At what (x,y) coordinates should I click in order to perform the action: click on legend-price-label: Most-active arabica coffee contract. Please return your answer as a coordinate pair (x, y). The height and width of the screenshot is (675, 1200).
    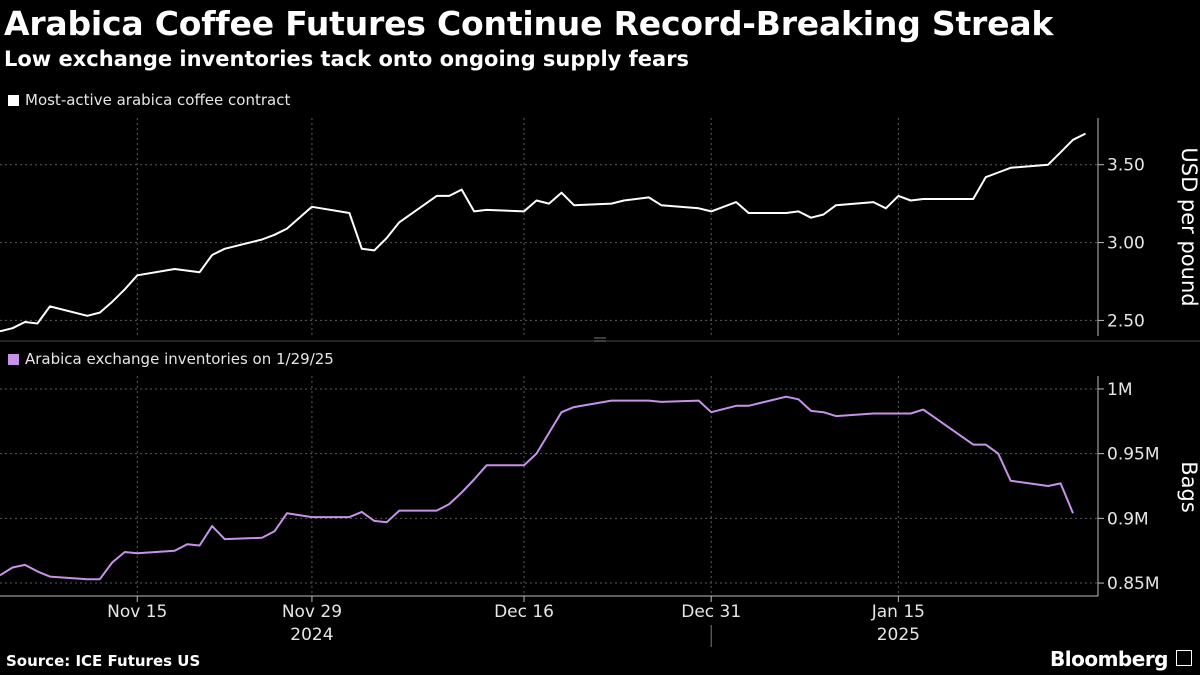
    Looking at the image, I should click on (158, 100).